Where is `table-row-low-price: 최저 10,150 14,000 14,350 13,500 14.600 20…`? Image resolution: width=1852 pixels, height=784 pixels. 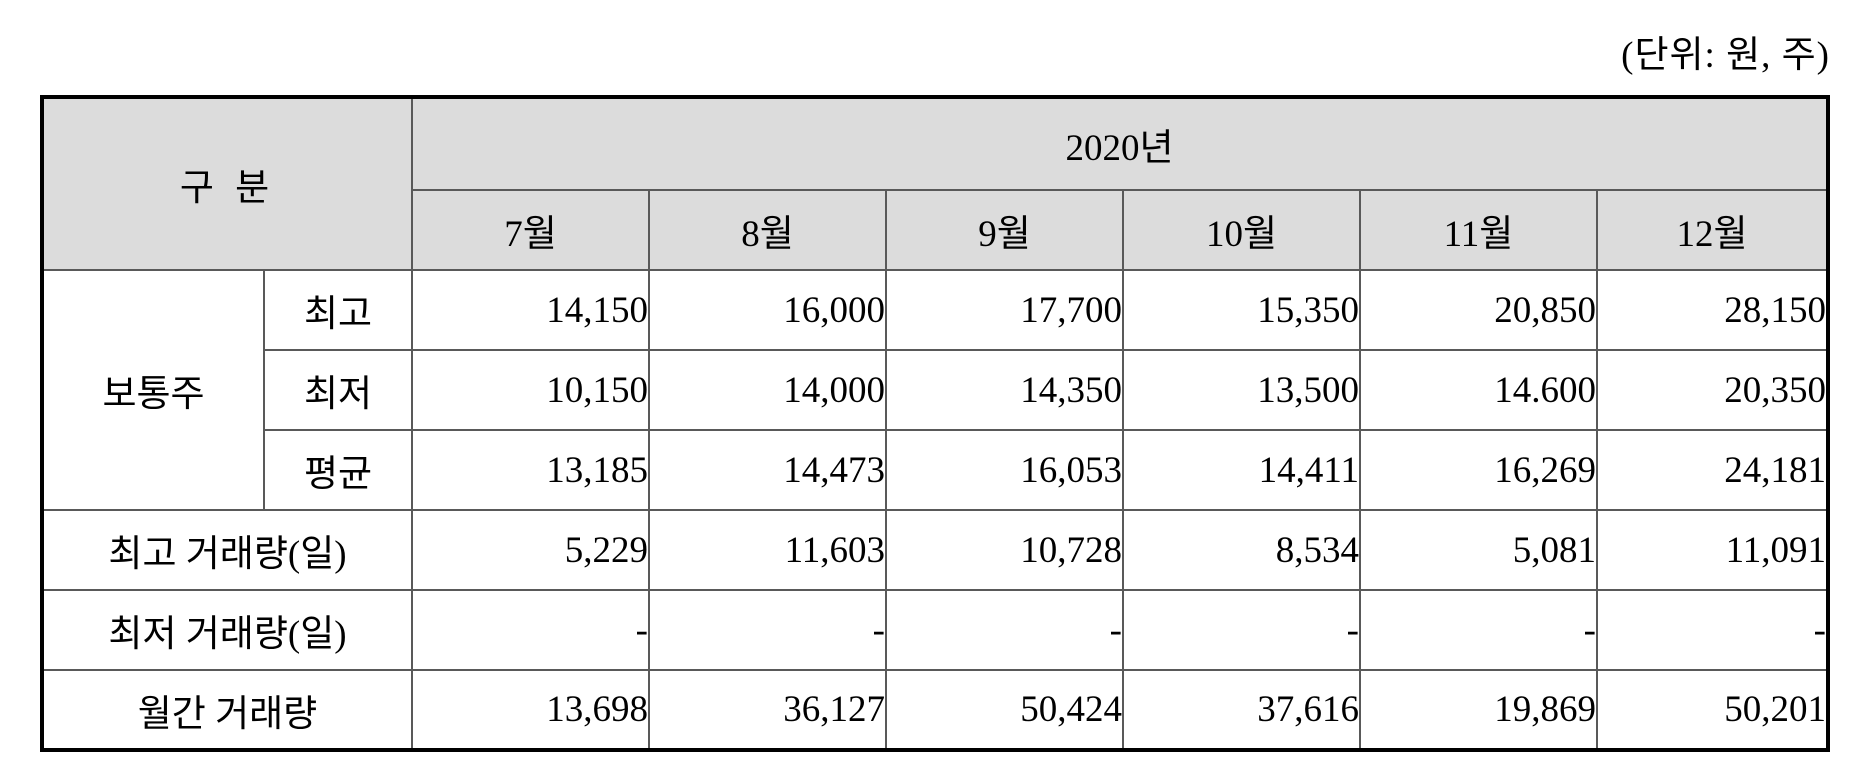 table-row-low-price: 최저 10,150 14,000 14,350 13,500 14.600 20… is located at coordinates (935, 390).